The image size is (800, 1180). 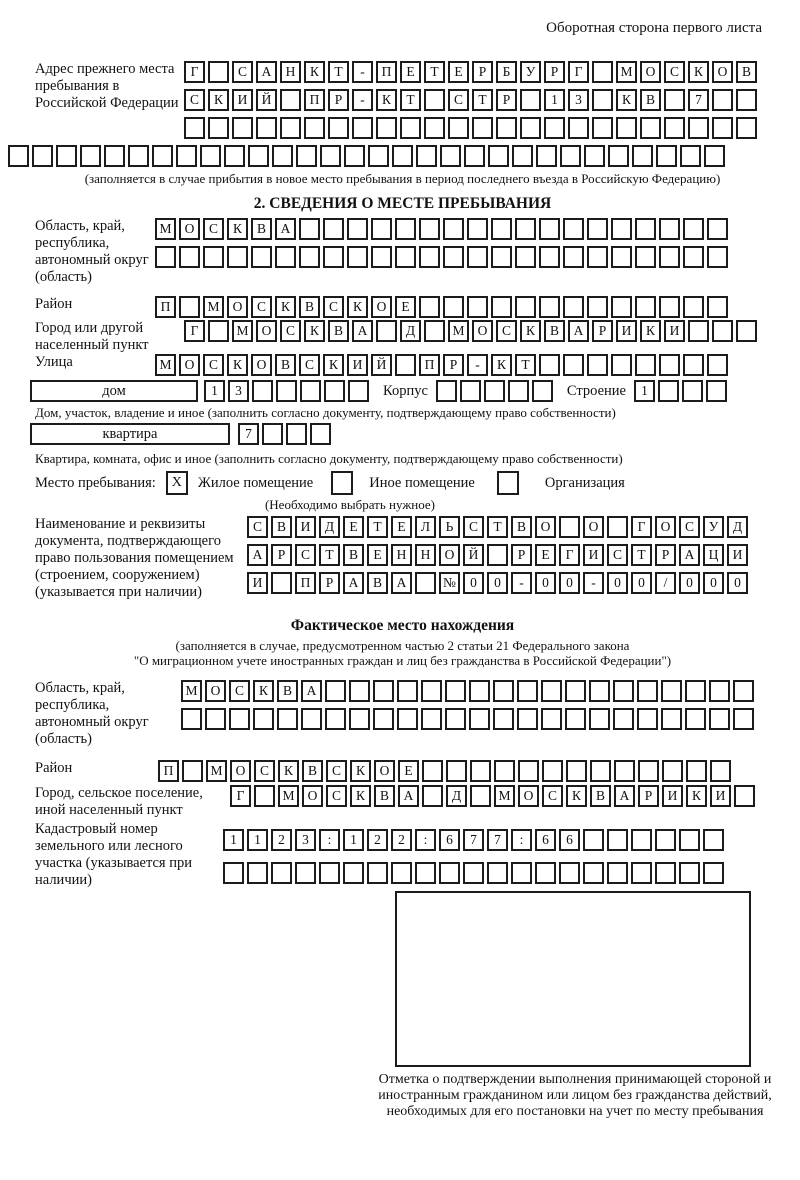 I want to click on char-cell: Г, so click(x=194, y=331).